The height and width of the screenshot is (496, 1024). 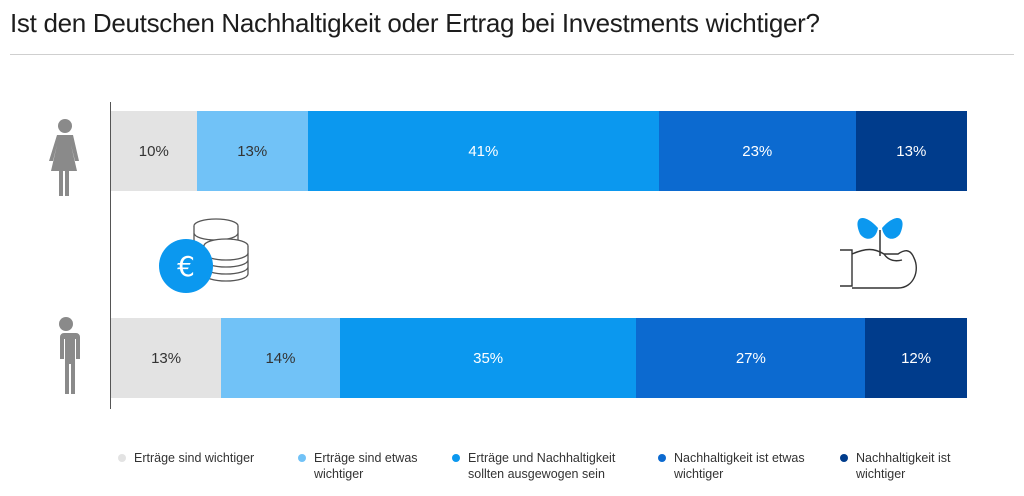 I want to click on bar-segment: 14%, so click(x=280, y=358).